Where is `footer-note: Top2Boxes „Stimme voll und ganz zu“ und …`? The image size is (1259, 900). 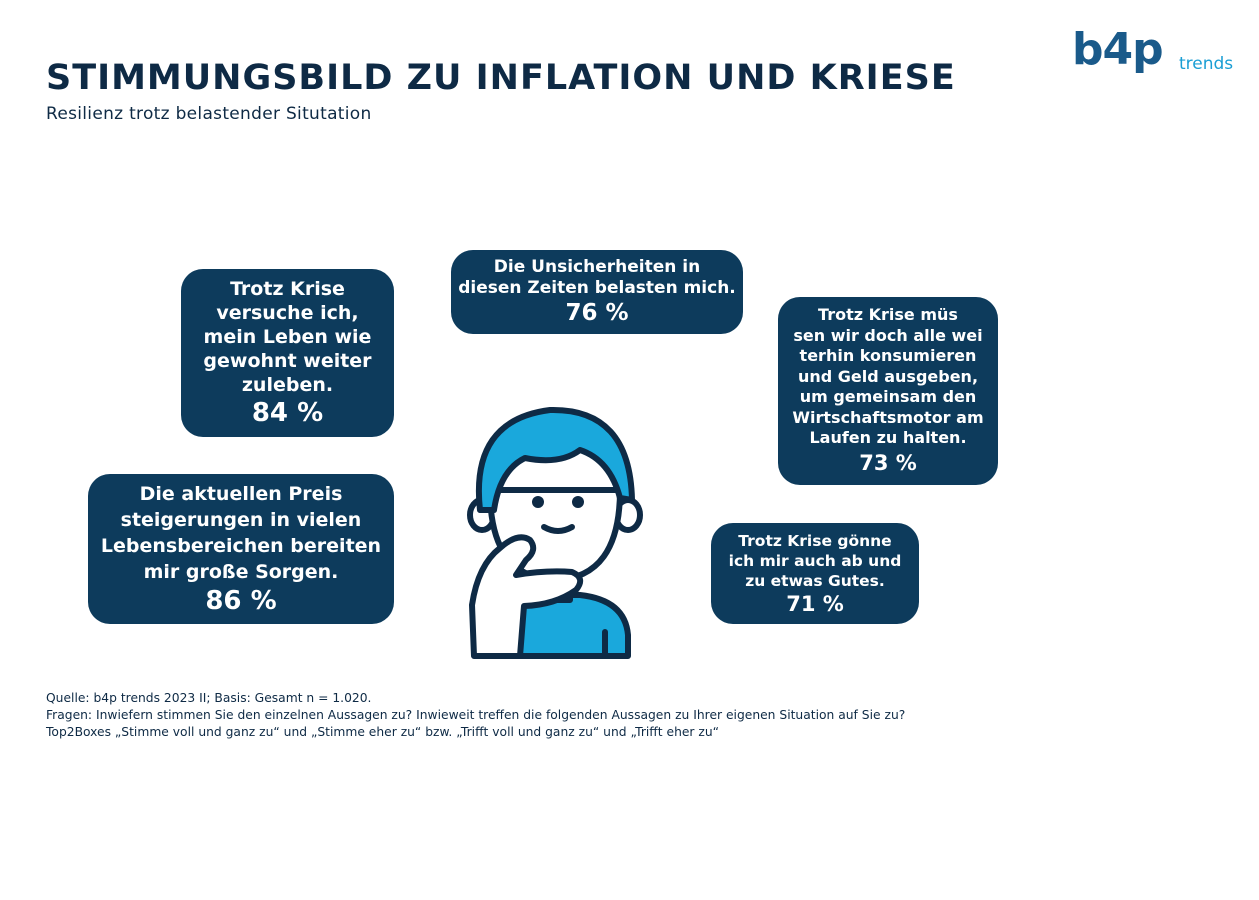
footer-note: Top2Boxes „Stimme voll und ganz zu“ und … is located at coordinates (383, 732).